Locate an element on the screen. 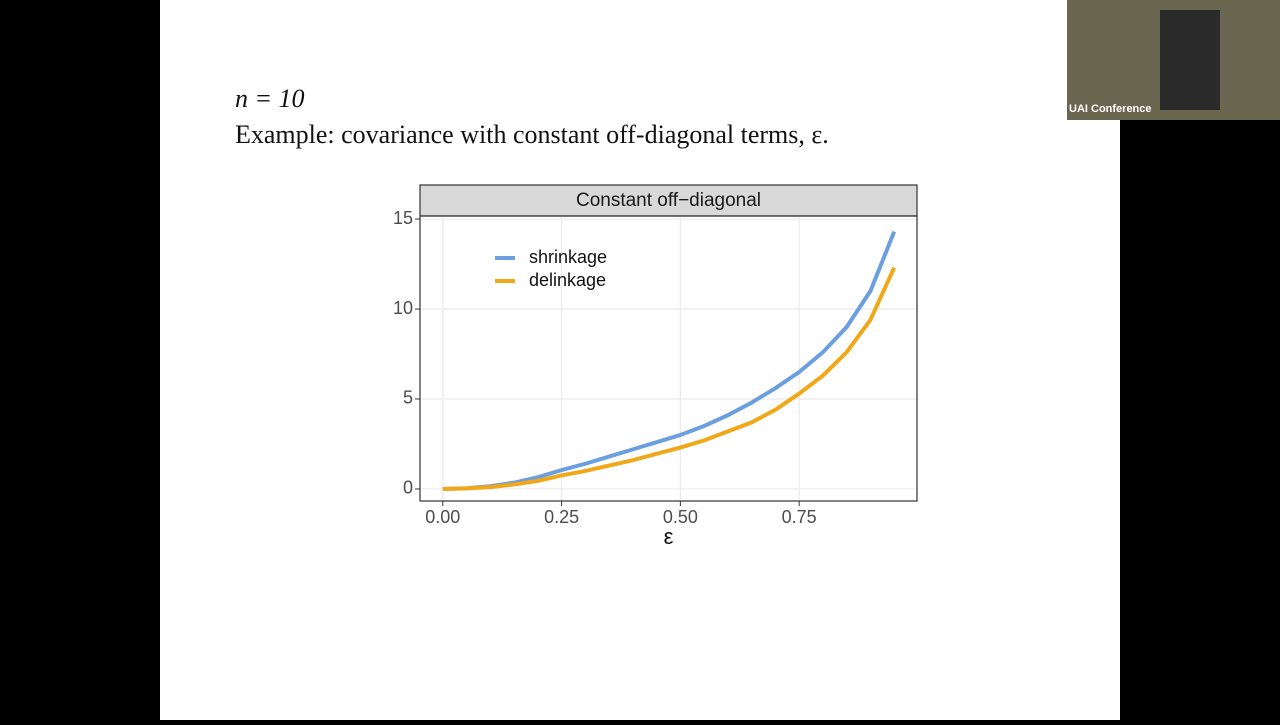 The width and height of the screenshot is (1280, 725). x-tick-label: 0.50 is located at coordinates (680, 517).